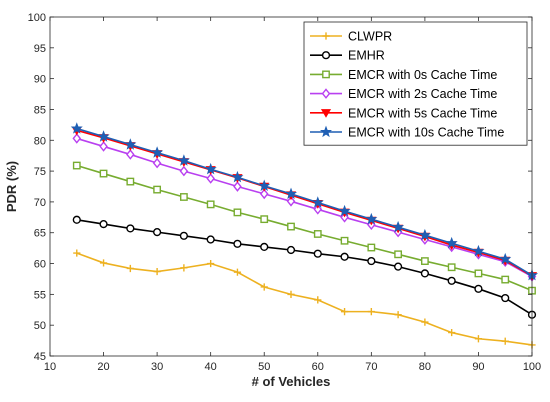 The width and height of the screenshot is (550, 402). I want to click on y-tick: 45, so click(283, 357).